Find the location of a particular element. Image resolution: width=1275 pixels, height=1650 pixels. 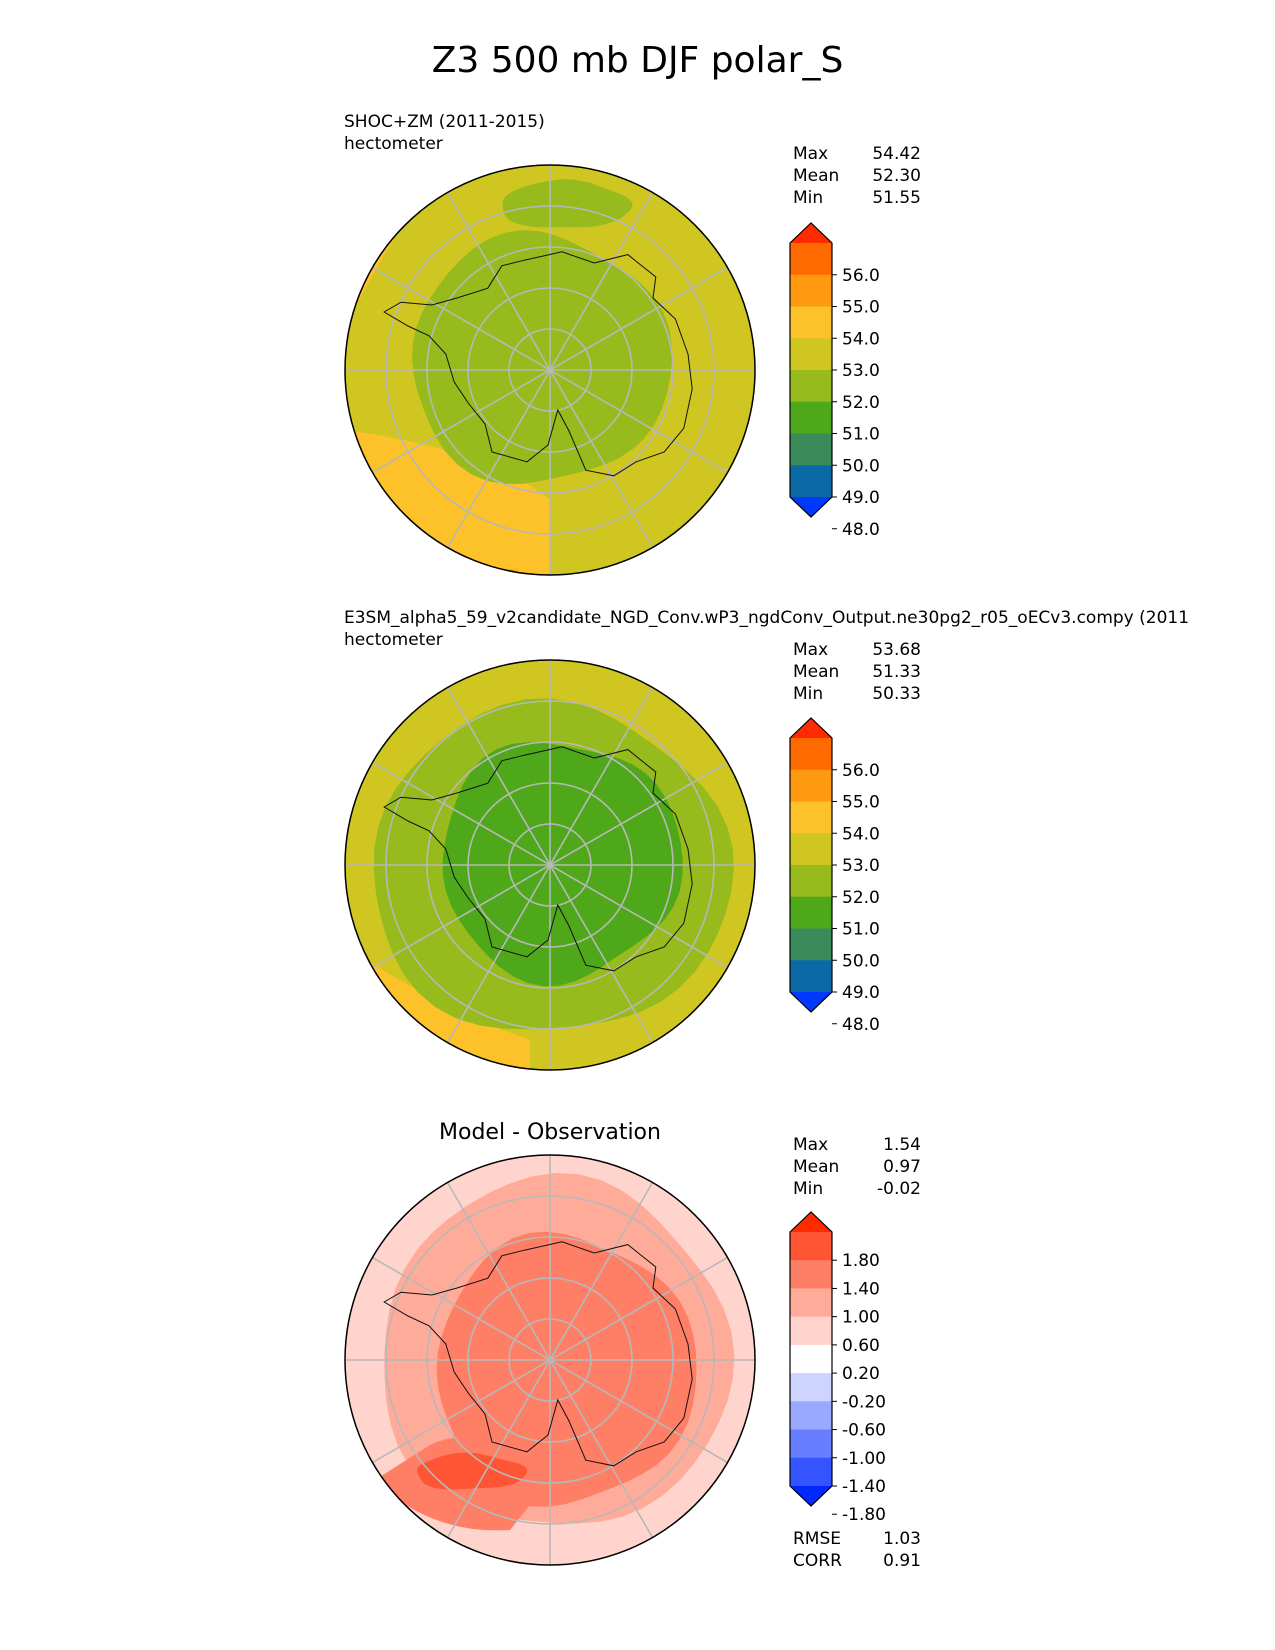

figure-title: Z3 500 mb DJF polar_S is located at coordinates (637, 60).